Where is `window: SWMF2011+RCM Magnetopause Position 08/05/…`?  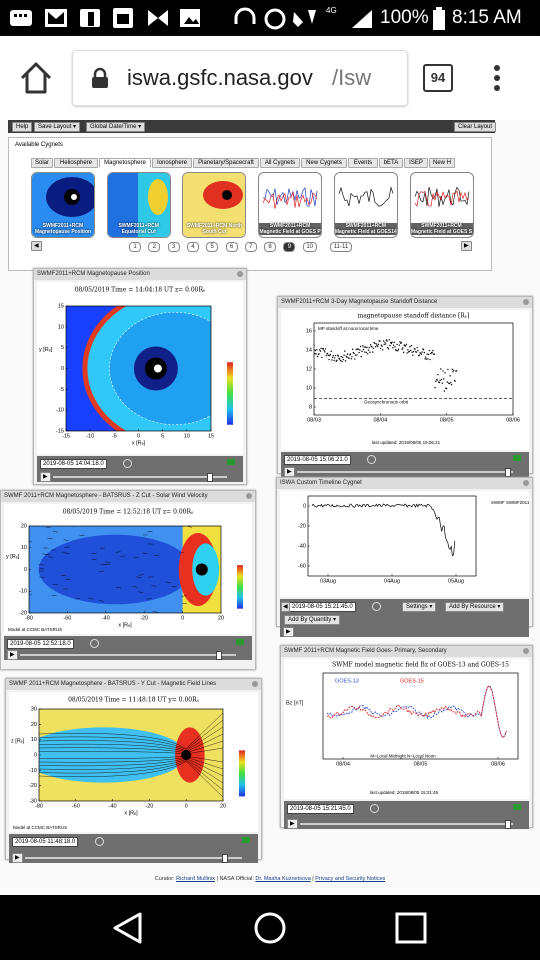
window: SWMF2011+RCM Magnetopause Position 08/05/… is located at coordinates (140, 376).